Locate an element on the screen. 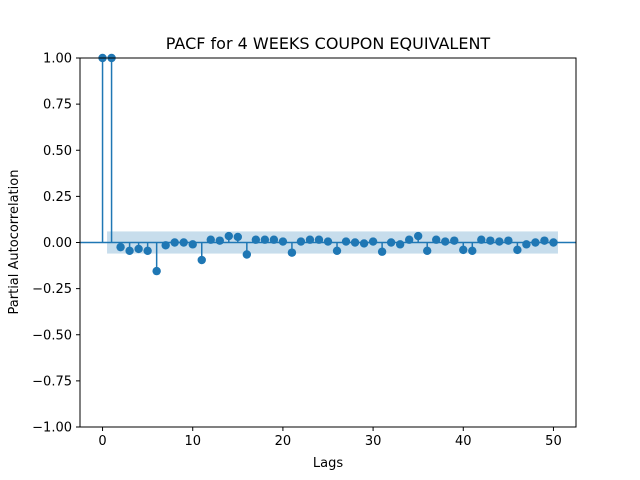 The width and height of the screenshot is (640, 480). x-tick-label: 0 is located at coordinates (102, 441).